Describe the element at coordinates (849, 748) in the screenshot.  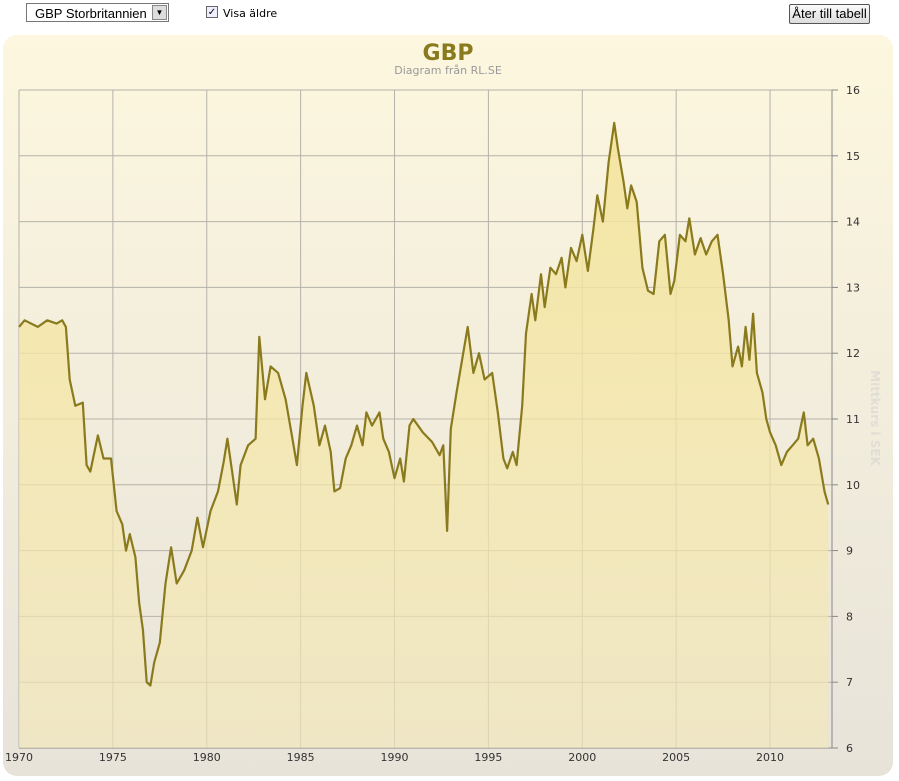
I see `y-tick-label: 6` at that location.